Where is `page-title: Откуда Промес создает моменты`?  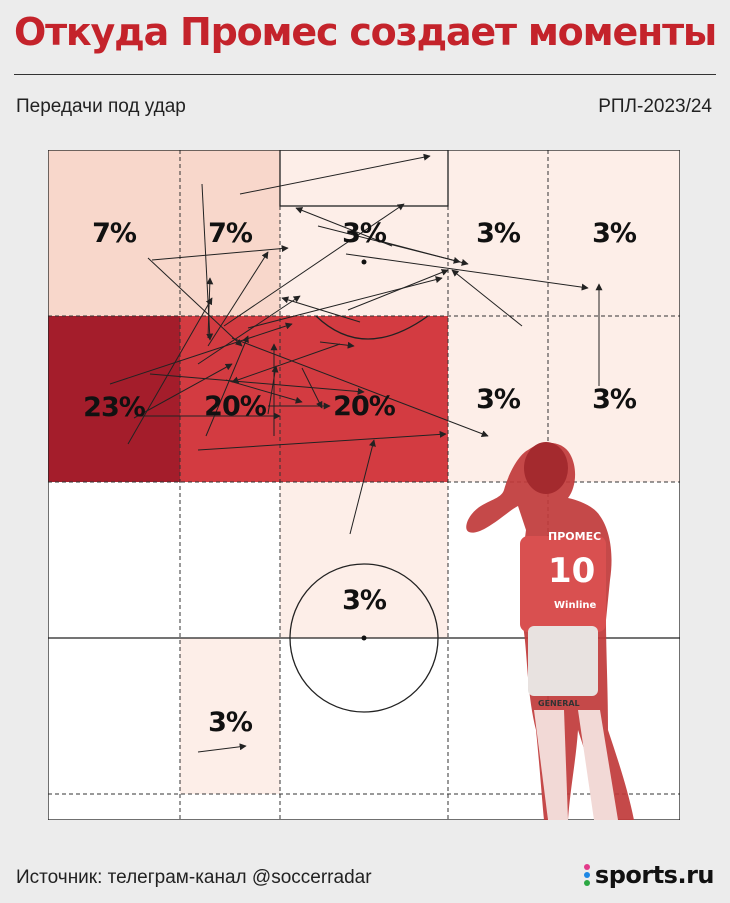
page-title: Откуда Промес создает моменты is located at coordinates (365, 32).